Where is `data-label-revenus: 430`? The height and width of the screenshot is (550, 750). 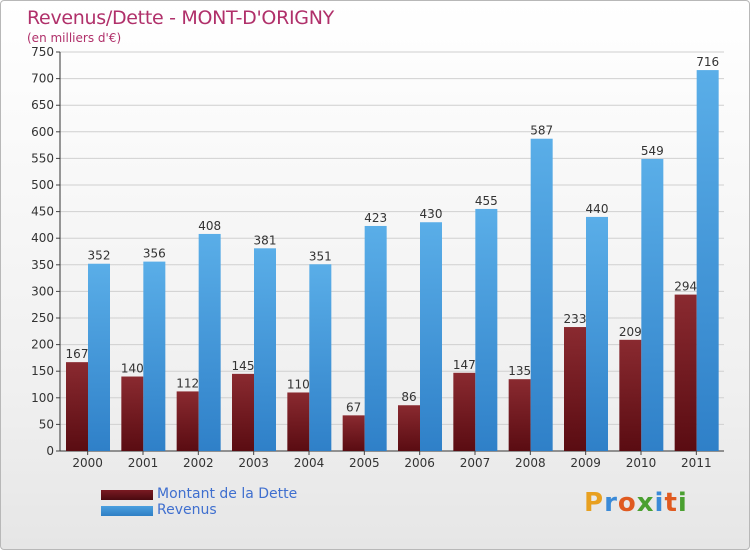 data-label-revenus: 430 is located at coordinates (431, 214).